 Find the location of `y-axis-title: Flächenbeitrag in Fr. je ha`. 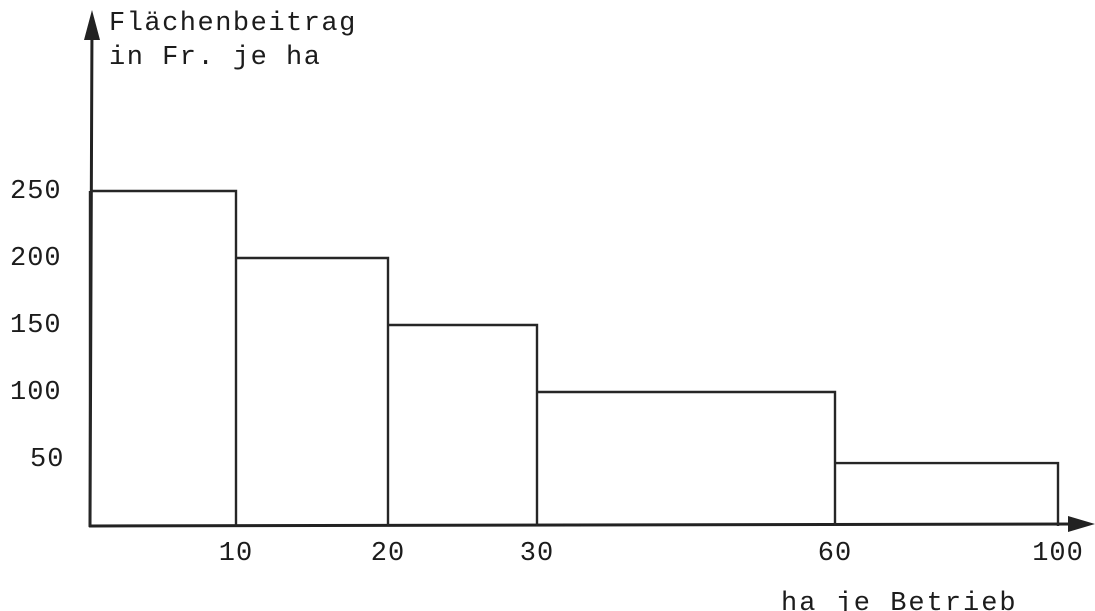

y-axis-title: Flächenbeitrag in Fr. je ha is located at coordinates (233, 41).